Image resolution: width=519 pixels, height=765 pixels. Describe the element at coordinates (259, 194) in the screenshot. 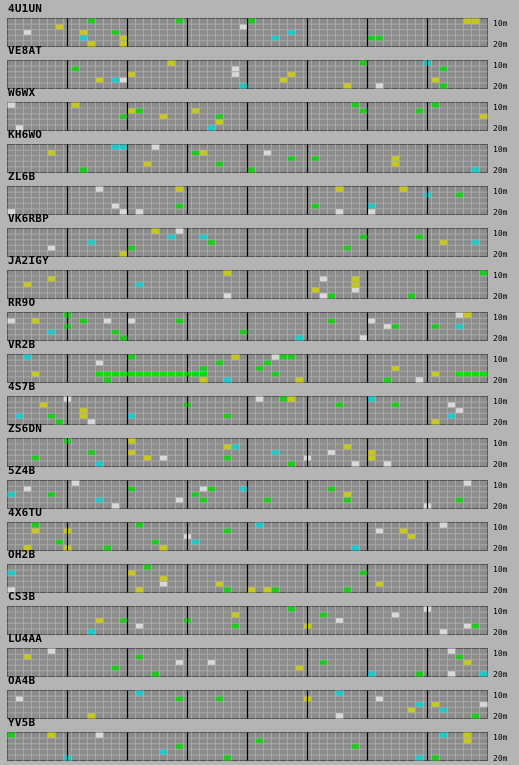

I see `station-row: ZL6B 10m 20m` at that location.